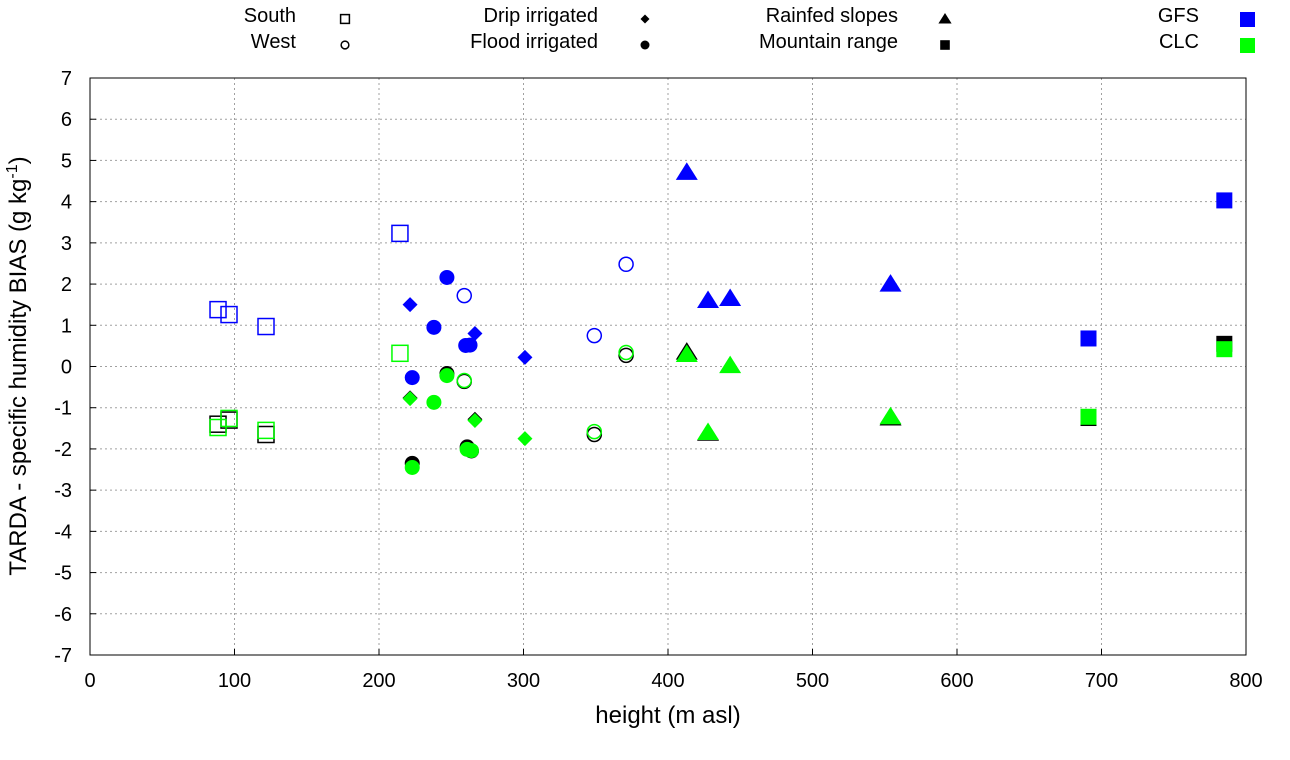 This screenshot has height=760, width=1290. I want to click on legend-label: Drip irrigated, so click(541, 16).